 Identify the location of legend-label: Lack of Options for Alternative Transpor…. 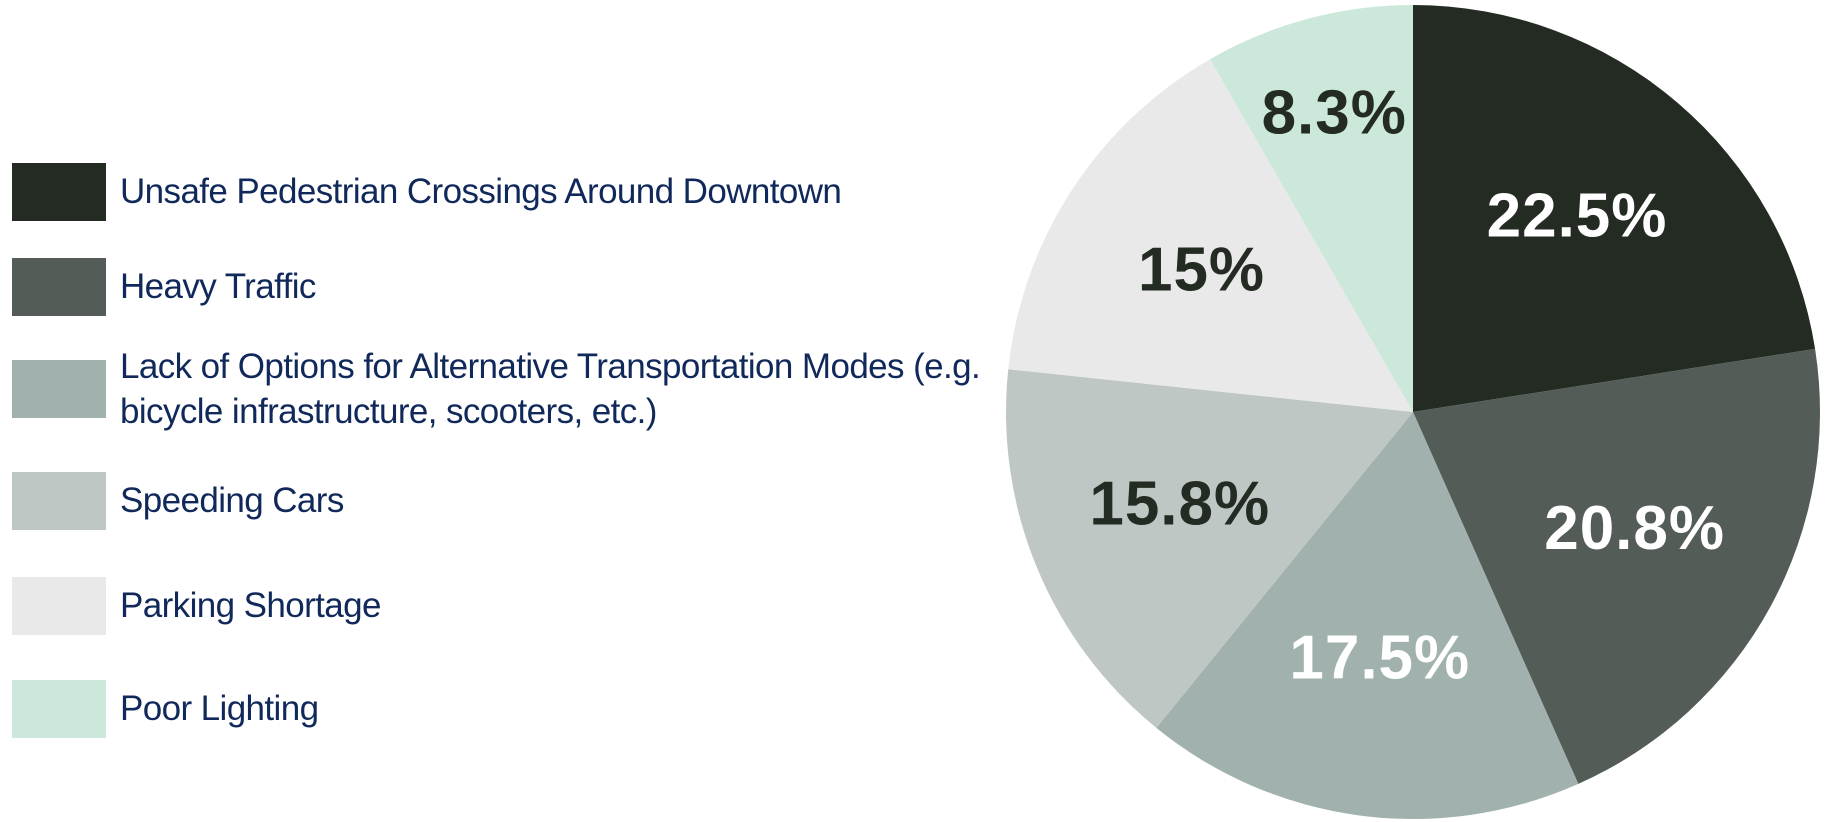
(550, 389).